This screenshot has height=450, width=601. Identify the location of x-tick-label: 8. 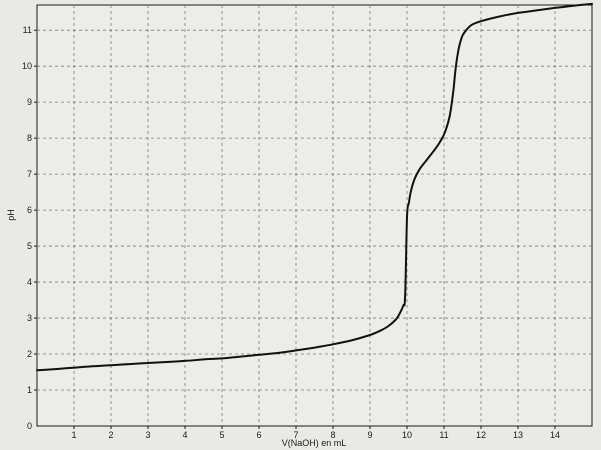
(332, 435).